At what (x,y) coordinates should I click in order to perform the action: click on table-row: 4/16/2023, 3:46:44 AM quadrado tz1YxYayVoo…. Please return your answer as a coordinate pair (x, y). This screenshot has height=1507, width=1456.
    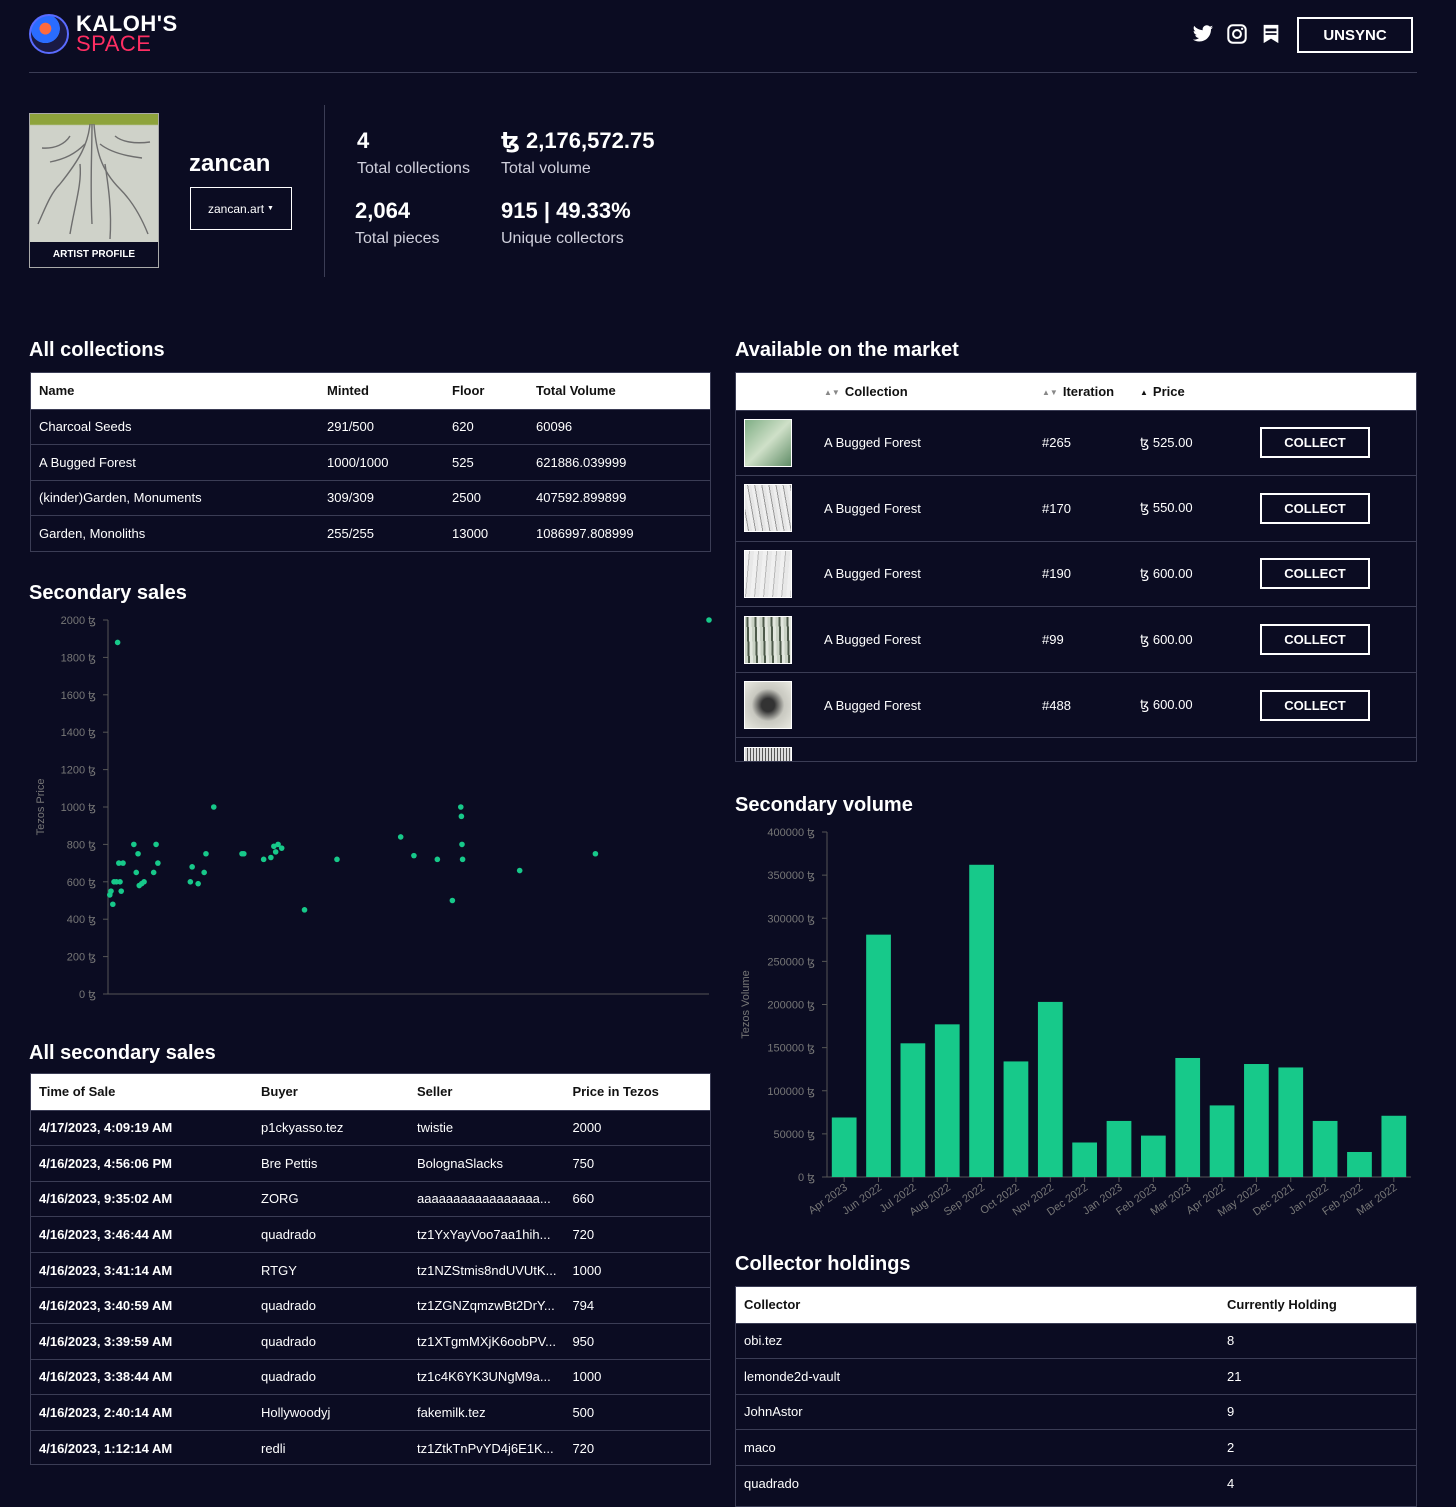
    Looking at the image, I should click on (370, 1234).